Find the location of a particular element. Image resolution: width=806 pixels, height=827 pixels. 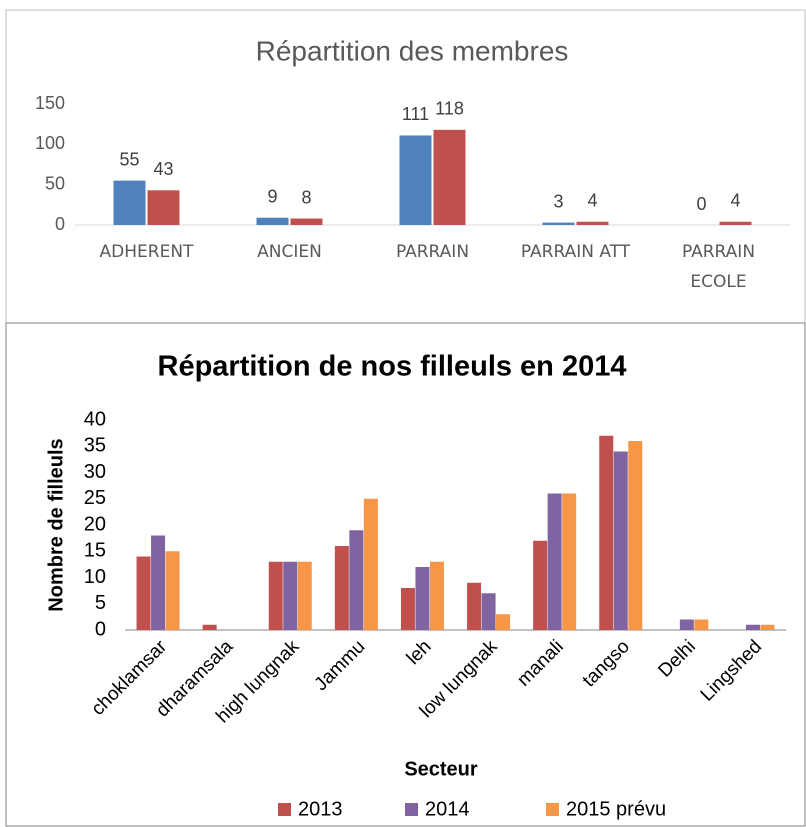

data-label: 0 is located at coordinates (701, 204).